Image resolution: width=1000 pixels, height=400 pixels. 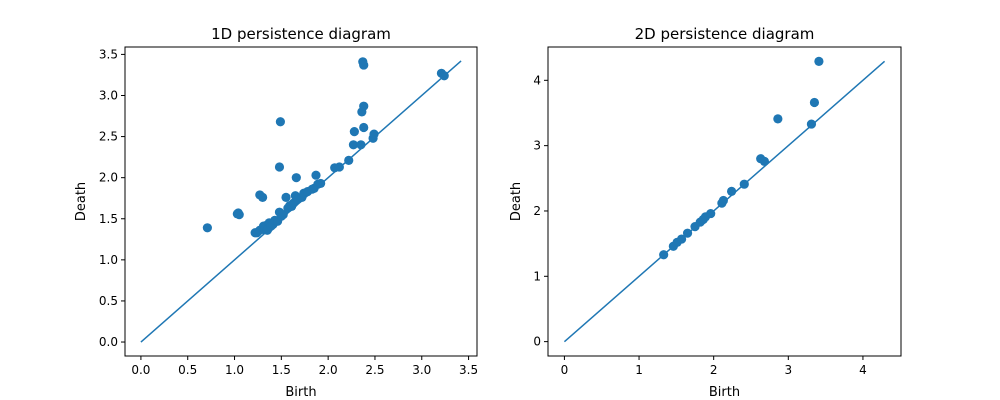 I want to click on y-tick-label: 2.5, so click(x=108, y=137).